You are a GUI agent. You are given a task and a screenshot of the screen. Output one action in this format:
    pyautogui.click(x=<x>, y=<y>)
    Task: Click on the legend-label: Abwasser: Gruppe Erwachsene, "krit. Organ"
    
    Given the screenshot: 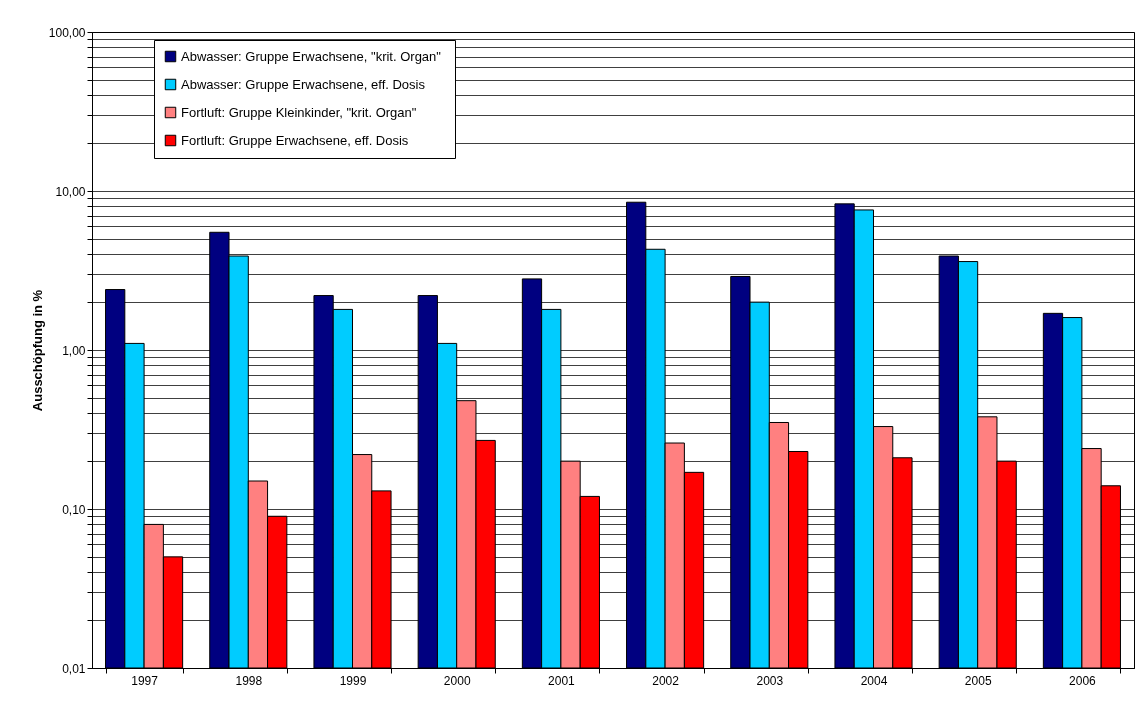 What is the action you would take?
    pyautogui.click(x=311, y=56)
    